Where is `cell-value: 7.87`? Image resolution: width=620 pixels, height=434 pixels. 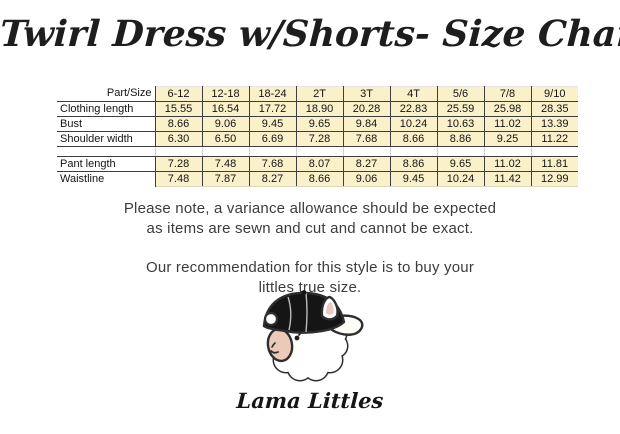 cell-value: 7.87 is located at coordinates (225, 179).